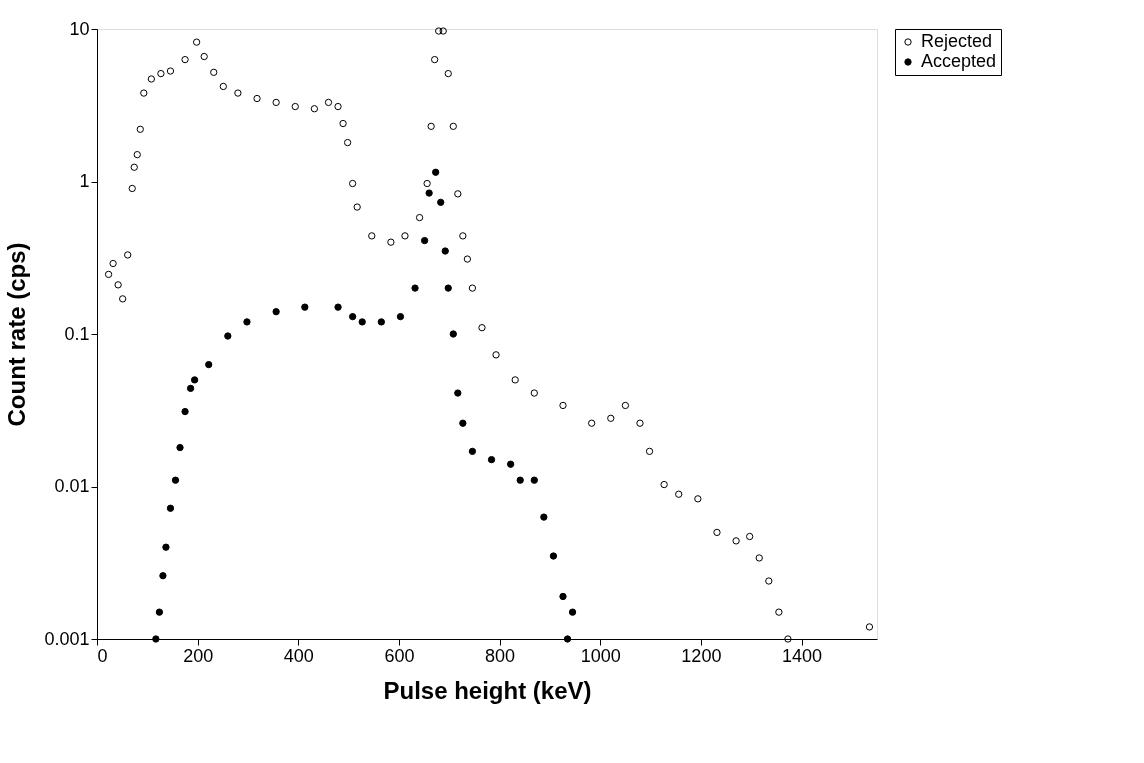 The height and width of the screenshot is (763, 1144). What do you see at coordinates (957, 41) in the screenshot?
I see `legend-label: Rejected` at bounding box center [957, 41].